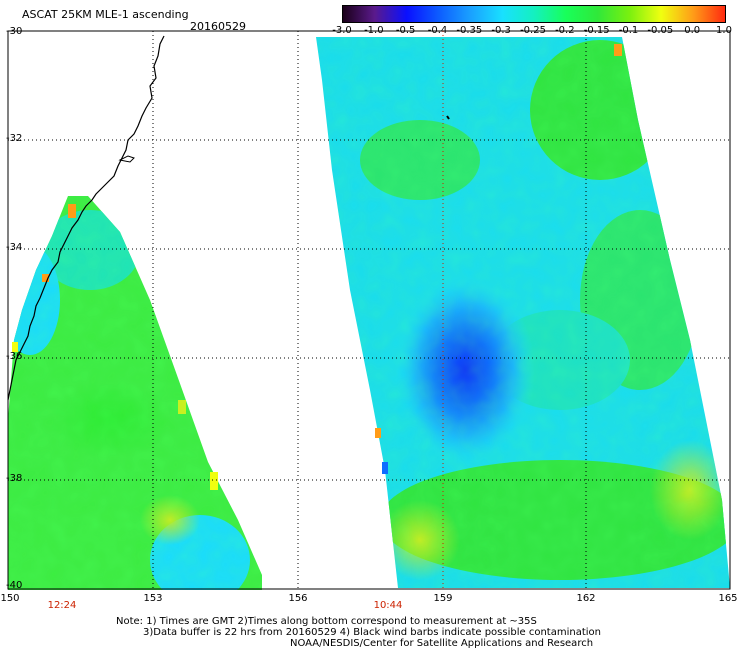 Image resolution: width=740 pixels, height=650 pixels. I want to click on lat-label: -36, so click(14, 356).